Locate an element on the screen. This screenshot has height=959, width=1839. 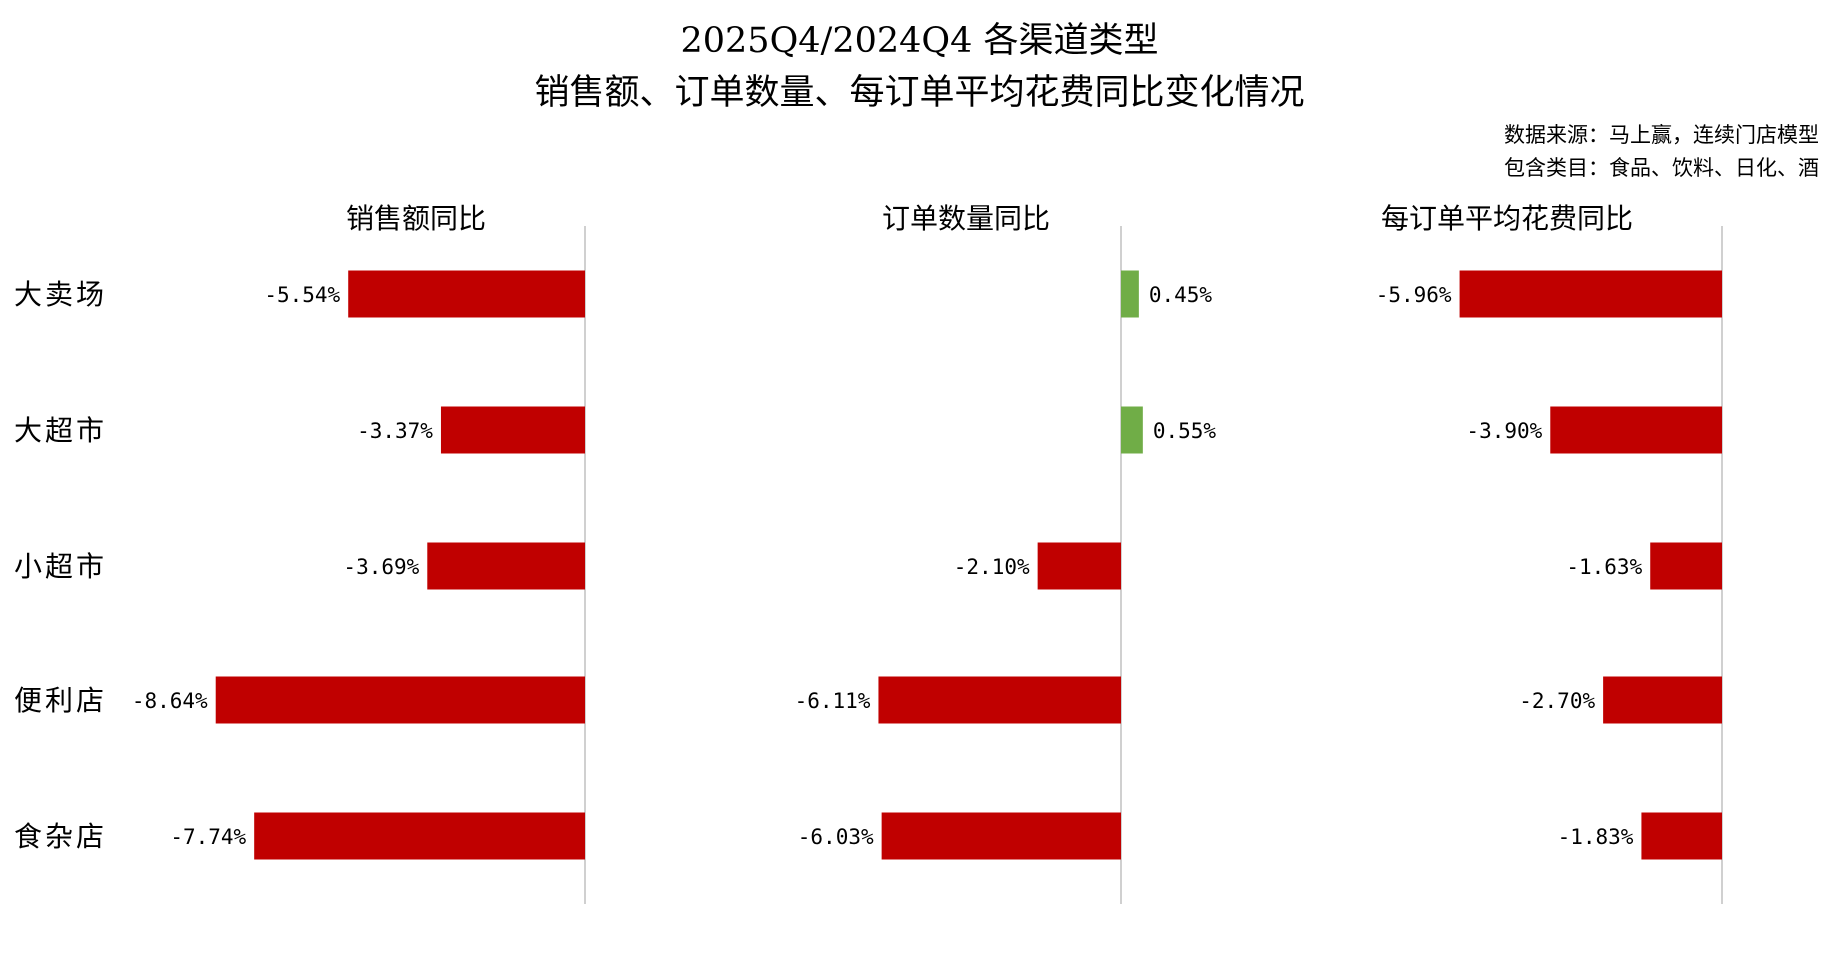
category-note: 包含类目：食品、饮料、日化、酒 is located at coordinates (1661, 168).